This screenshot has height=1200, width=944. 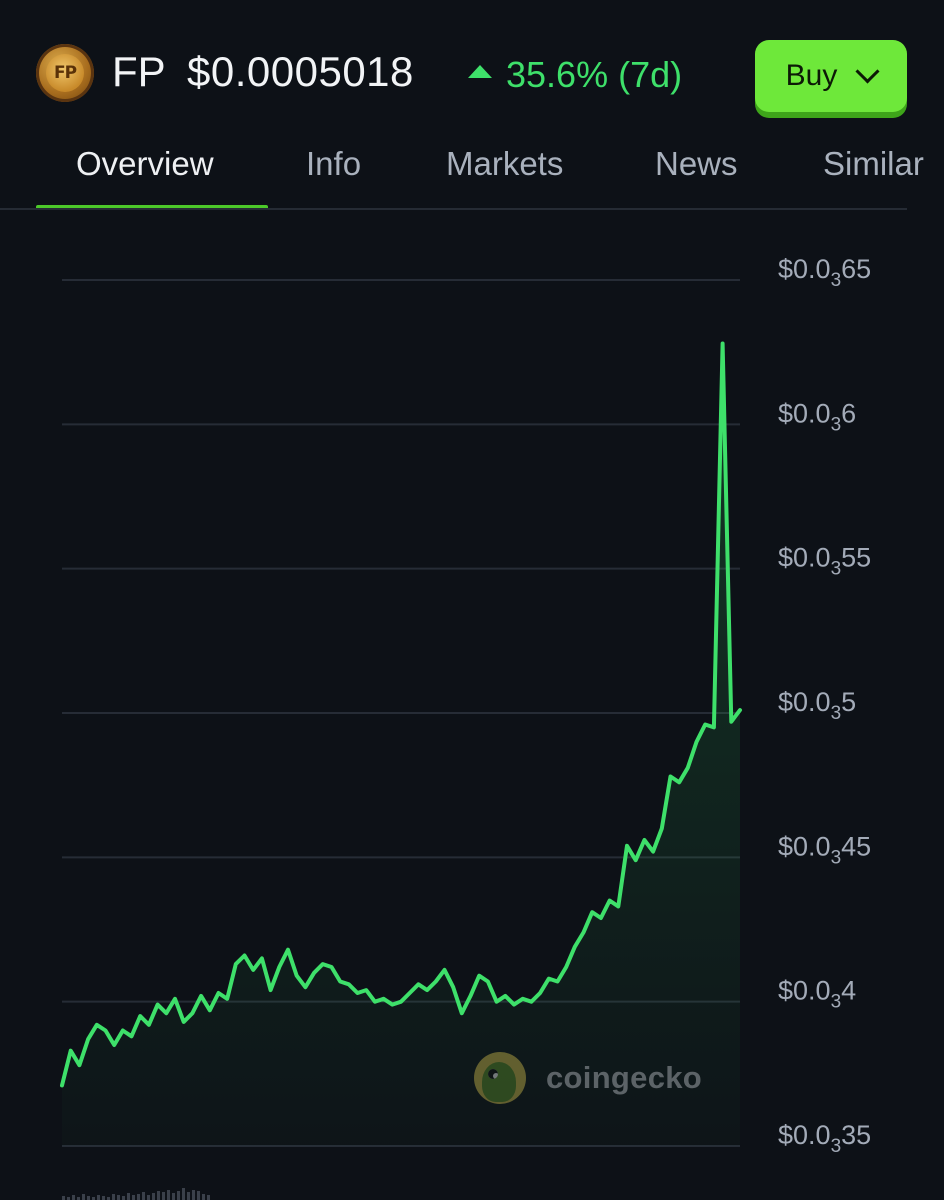 I want to click on active-tab-indicator, so click(x=152, y=207).